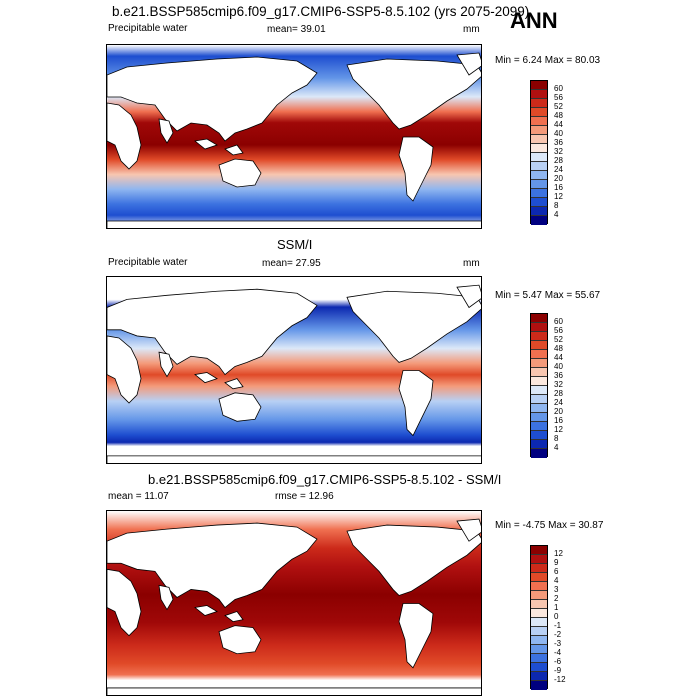  What do you see at coordinates (558, 348) in the screenshot?
I see `colorbar-tick-label: 48` at bounding box center [558, 348].